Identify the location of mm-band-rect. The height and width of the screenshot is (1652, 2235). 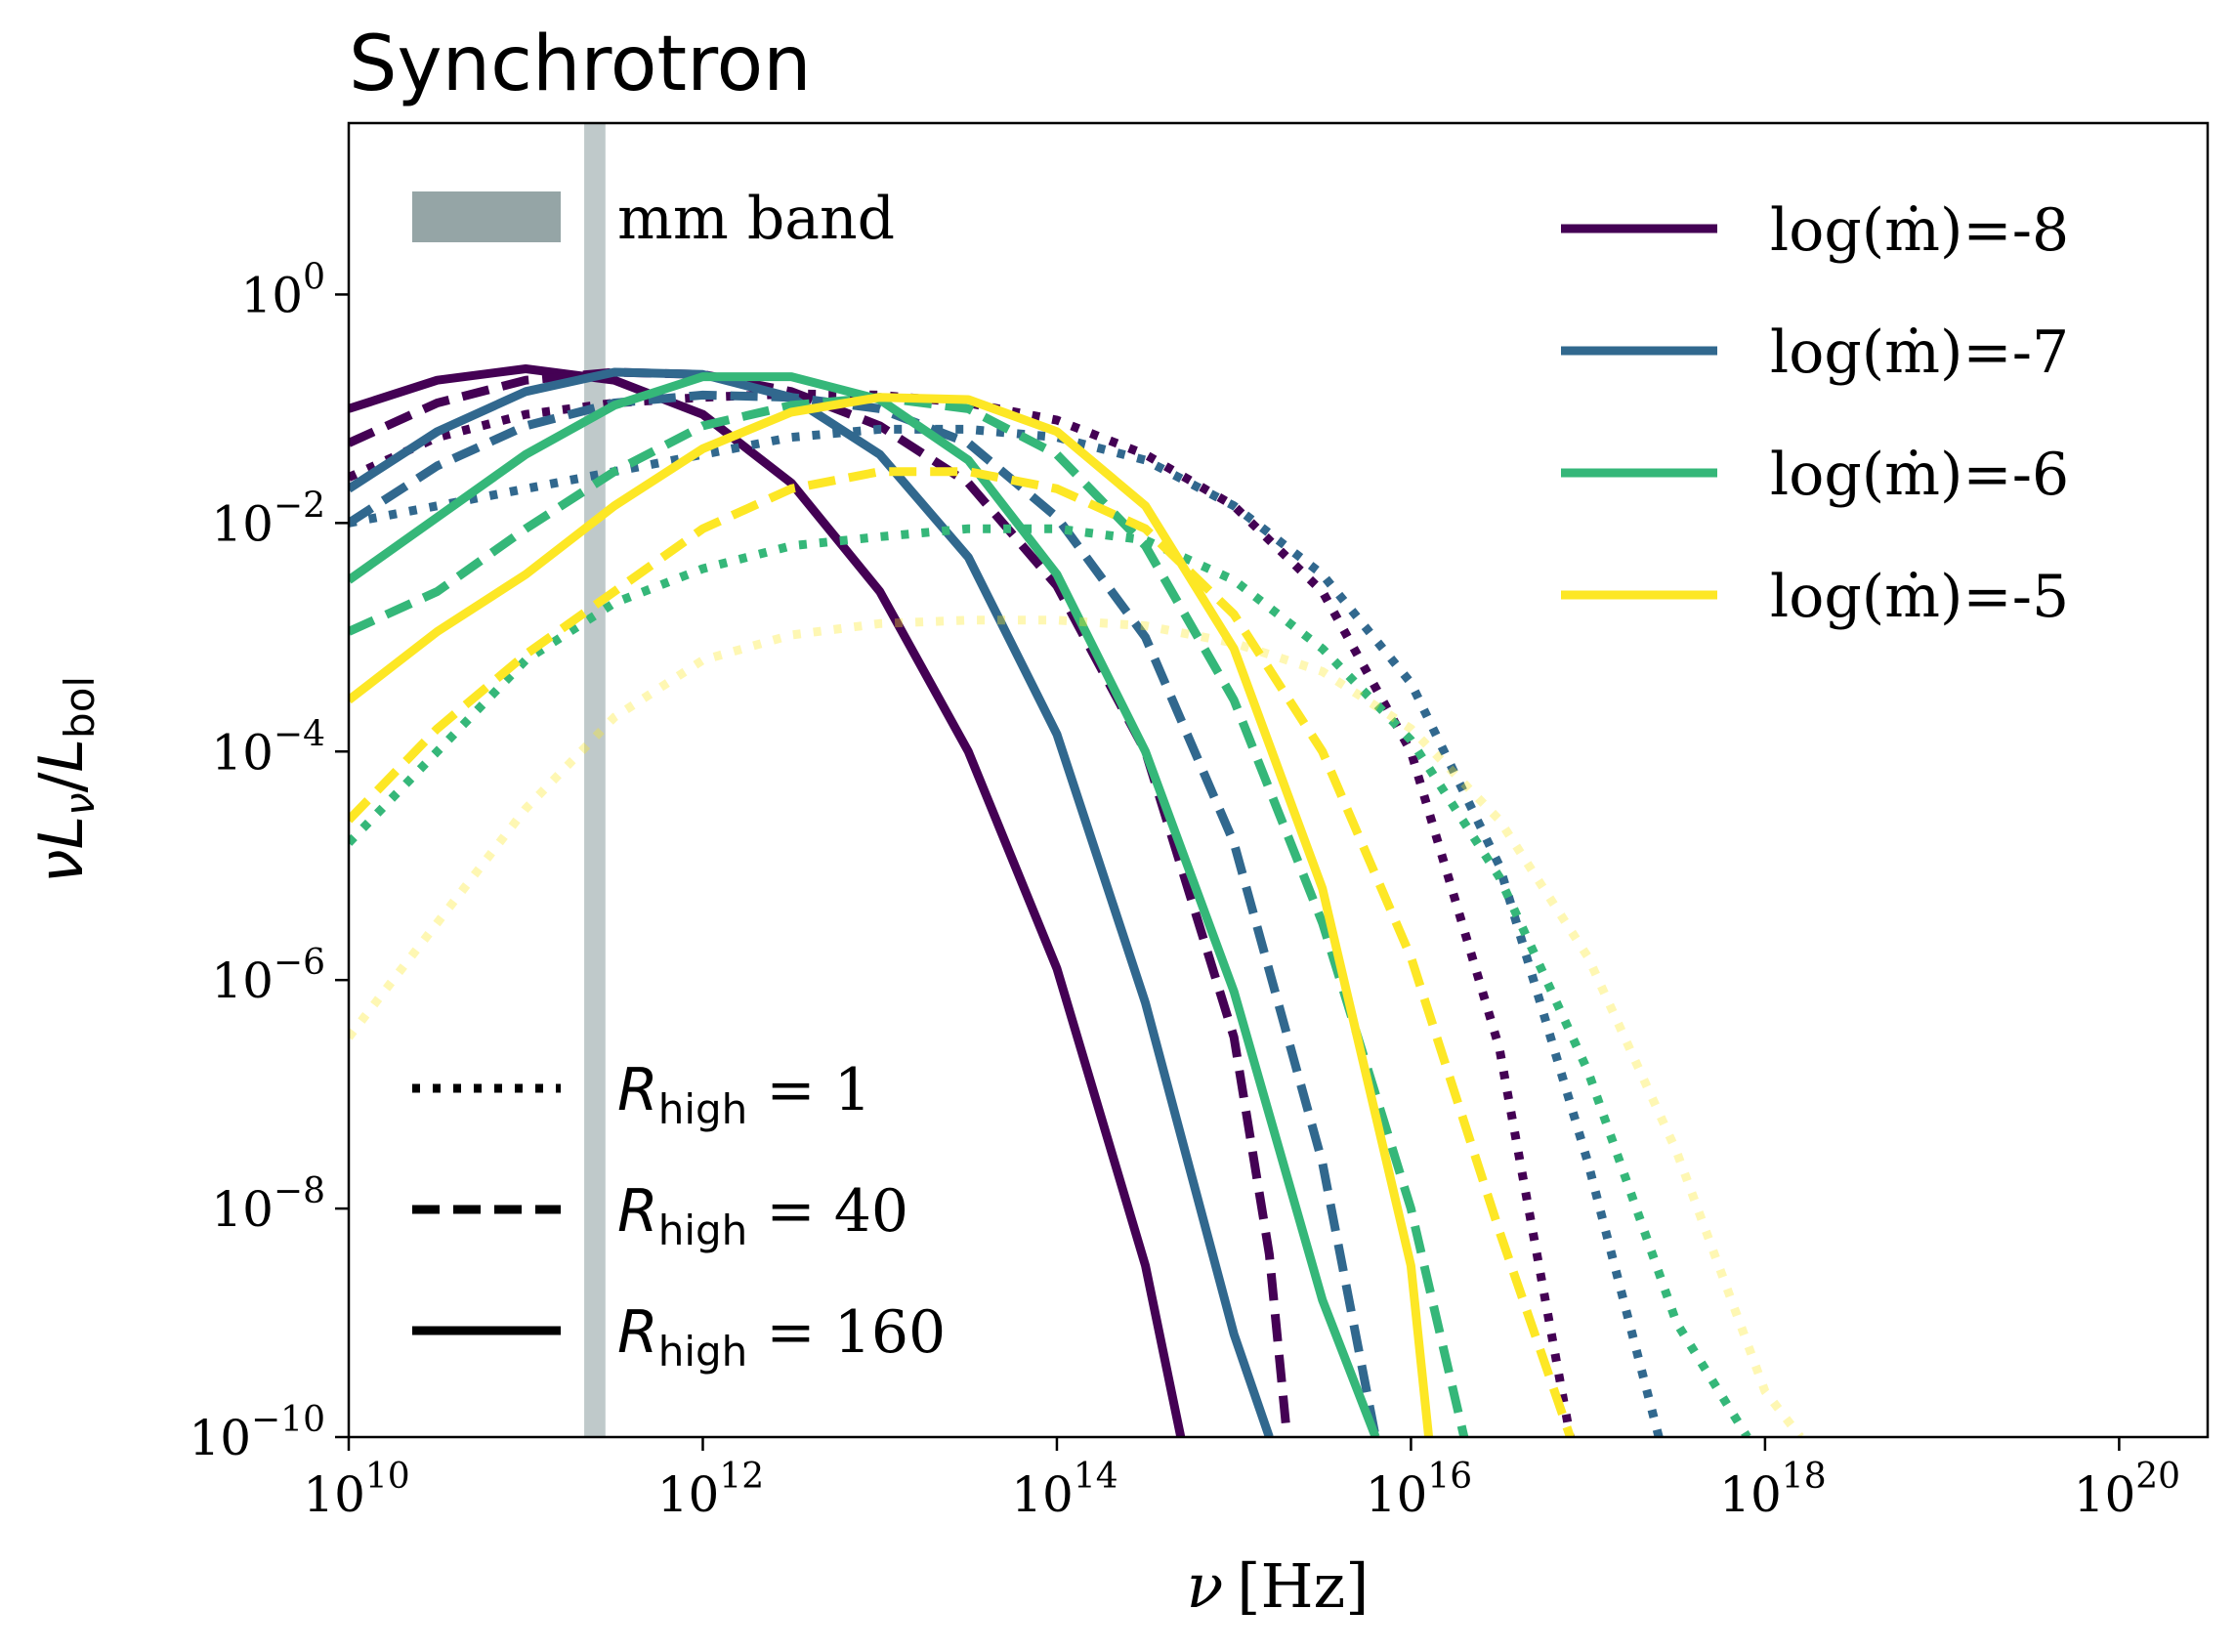
(595, 780).